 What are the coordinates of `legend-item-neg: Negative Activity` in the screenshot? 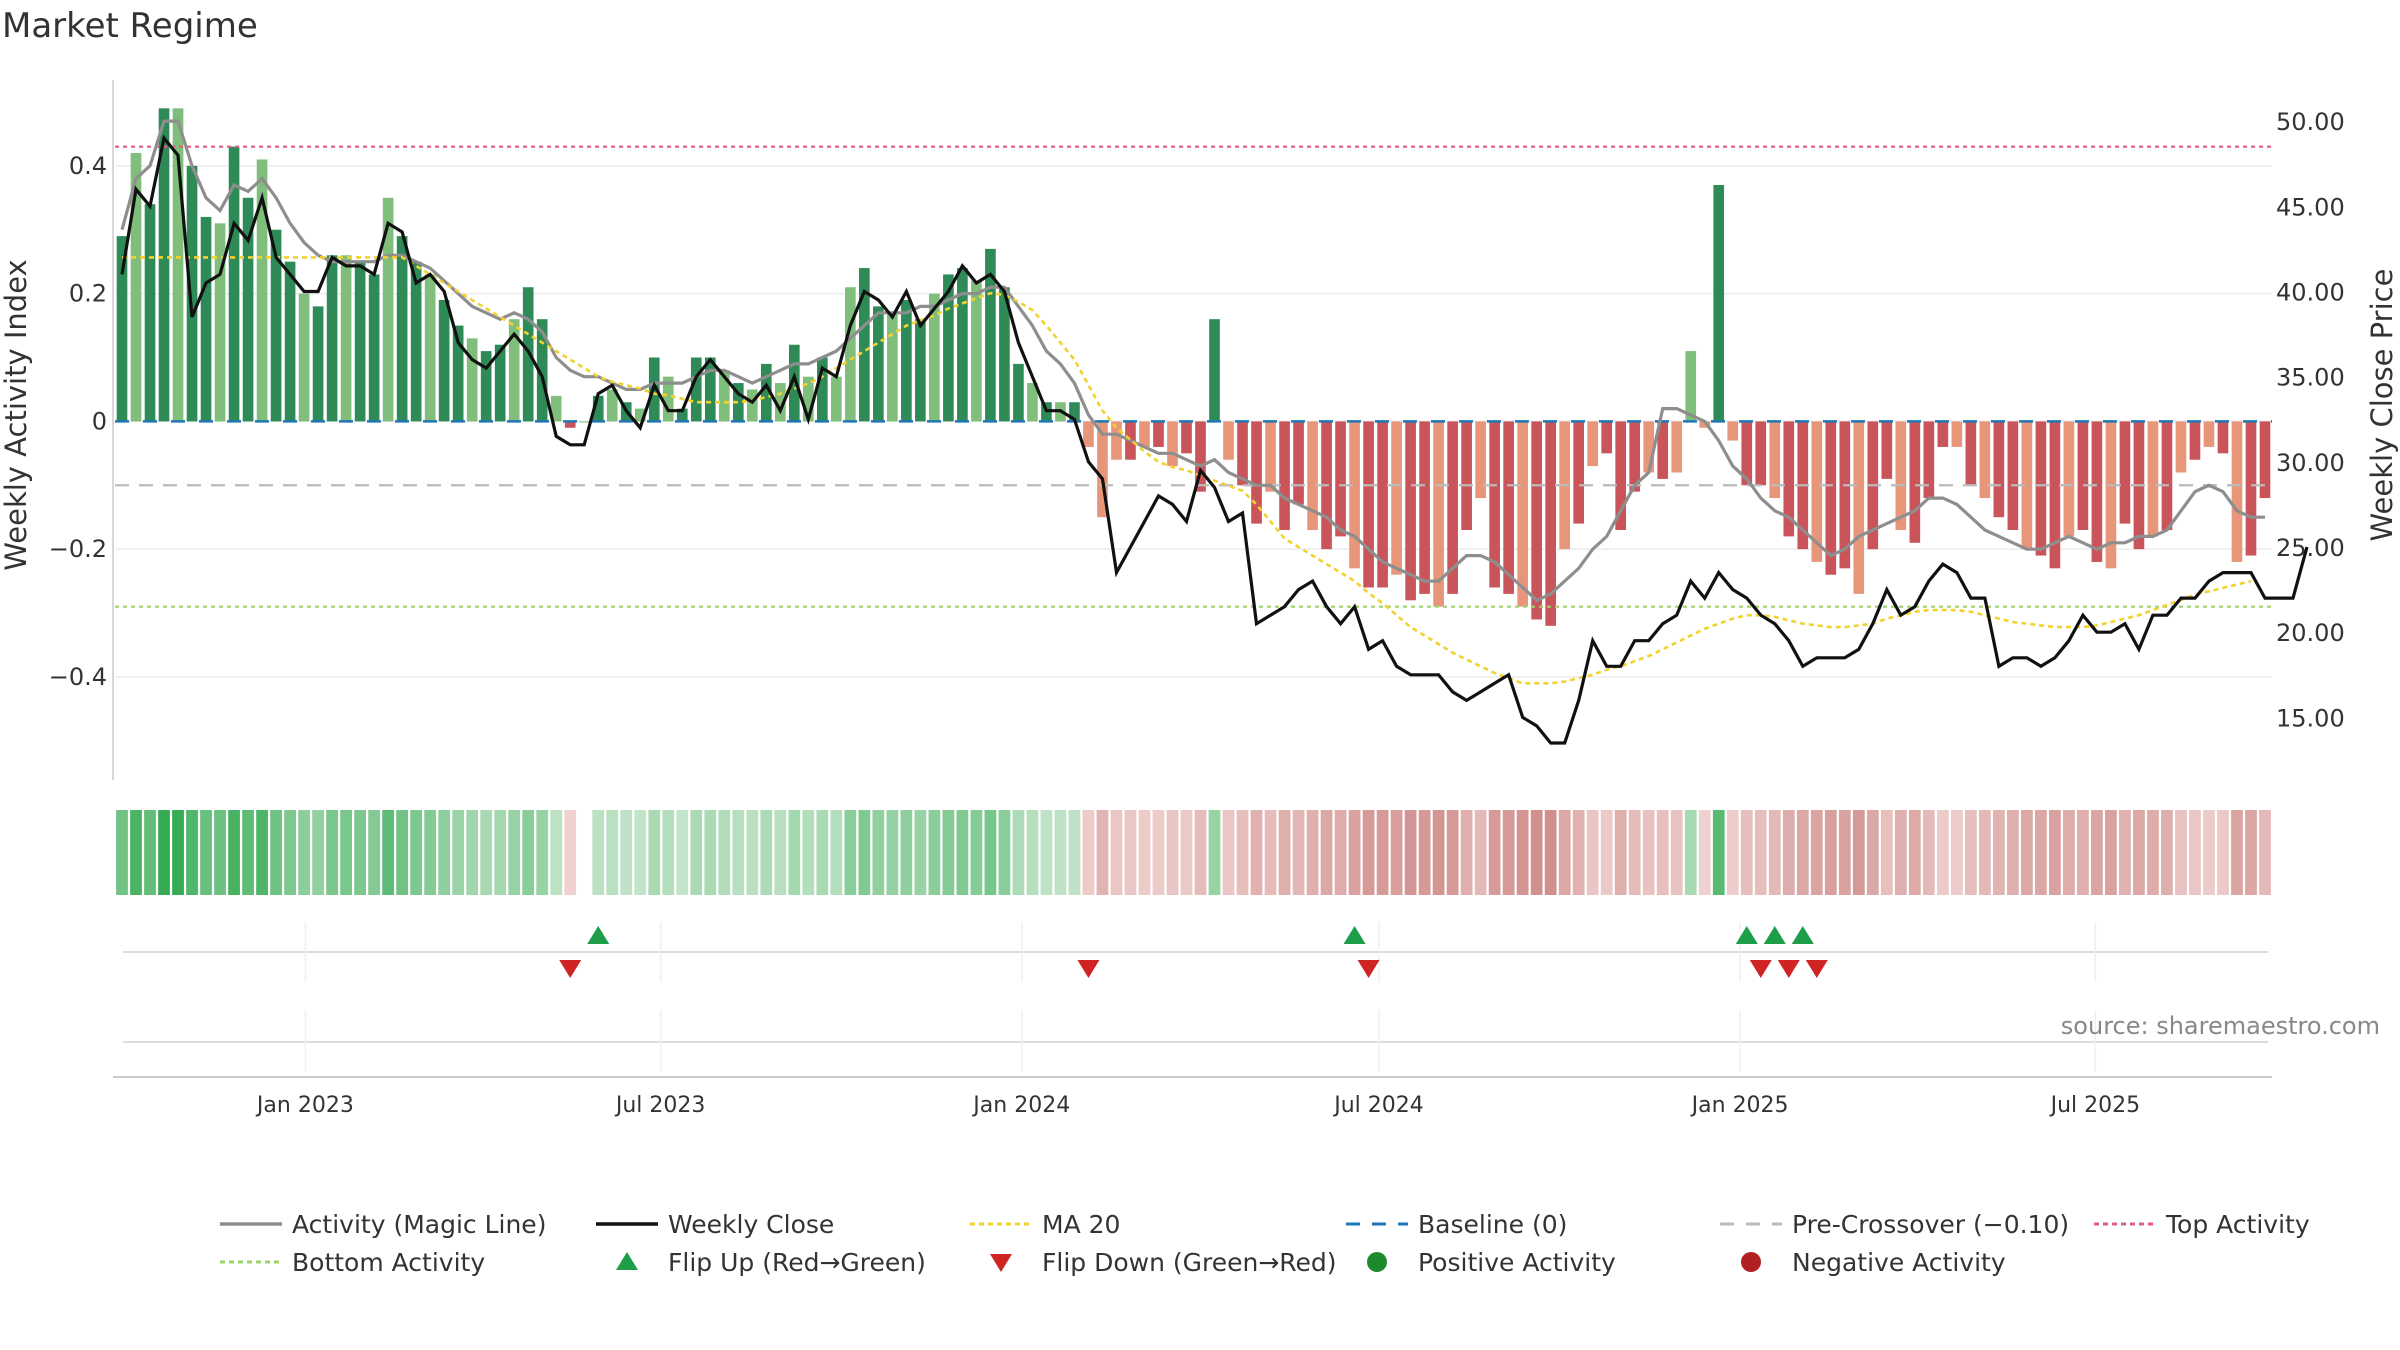 It's located at (1873, 1262).